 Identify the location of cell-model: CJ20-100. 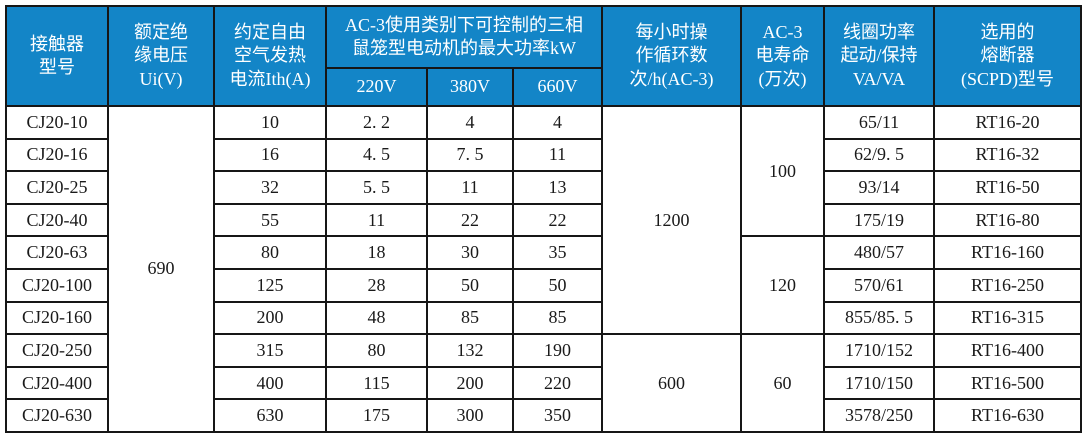
(57, 285).